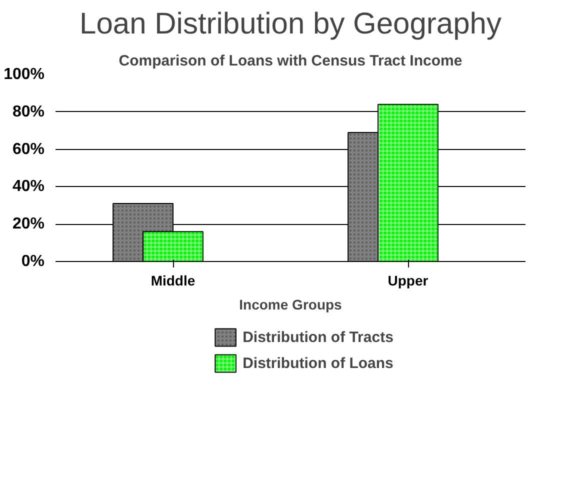  Describe the element at coordinates (408, 280) in the screenshot. I see `x-tick-label: Upper` at that location.